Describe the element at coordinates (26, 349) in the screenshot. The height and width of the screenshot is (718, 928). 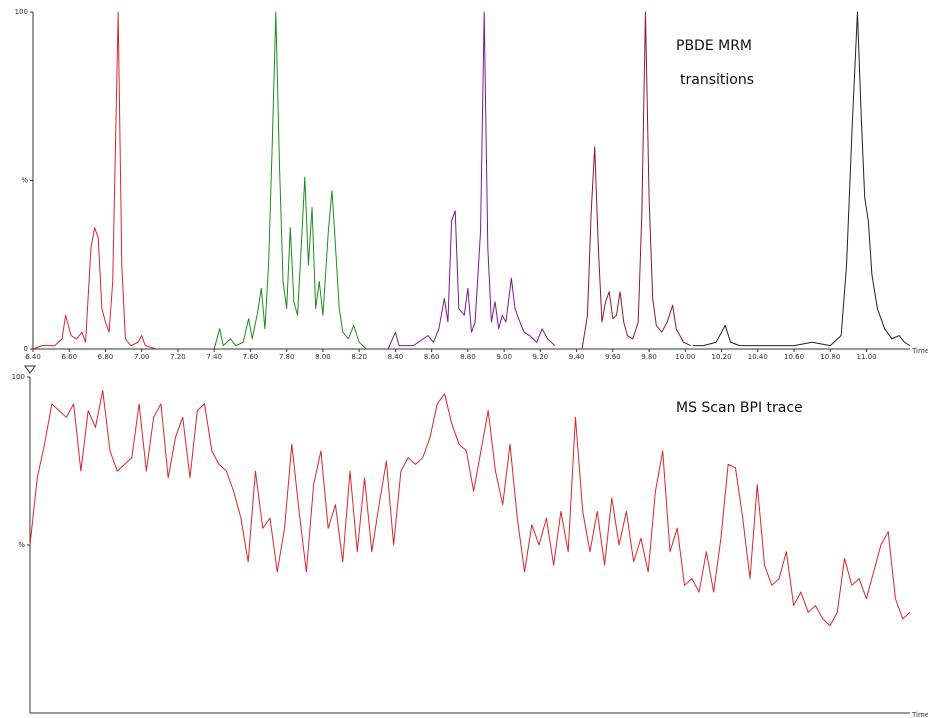
I see `y-tick-label: 0` at that location.